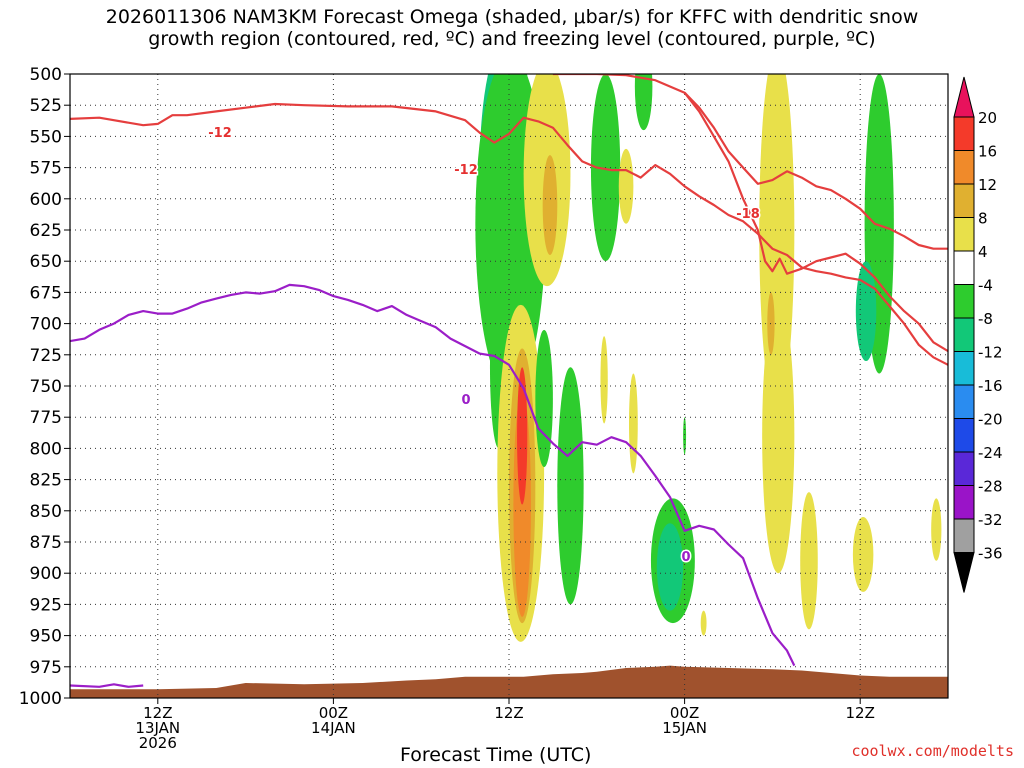 The height and width of the screenshot is (768, 1024). Describe the element at coordinates (46, 169) in the screenshot. I see `y-tick-label: 575` at that location.